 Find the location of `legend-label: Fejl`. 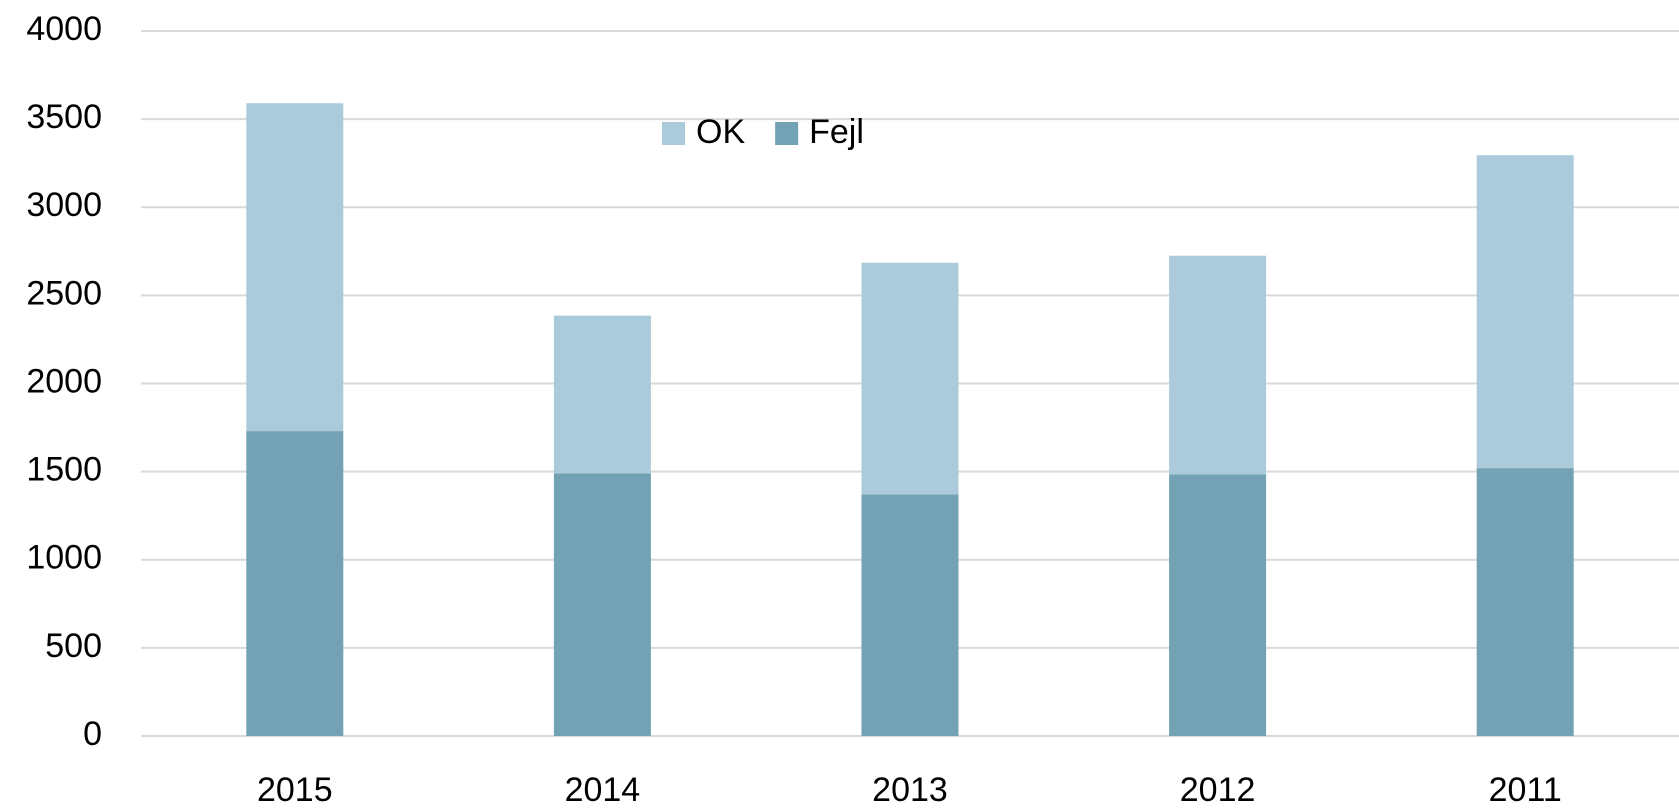

legend-label: Fejl is located at coordinates (836, 132).